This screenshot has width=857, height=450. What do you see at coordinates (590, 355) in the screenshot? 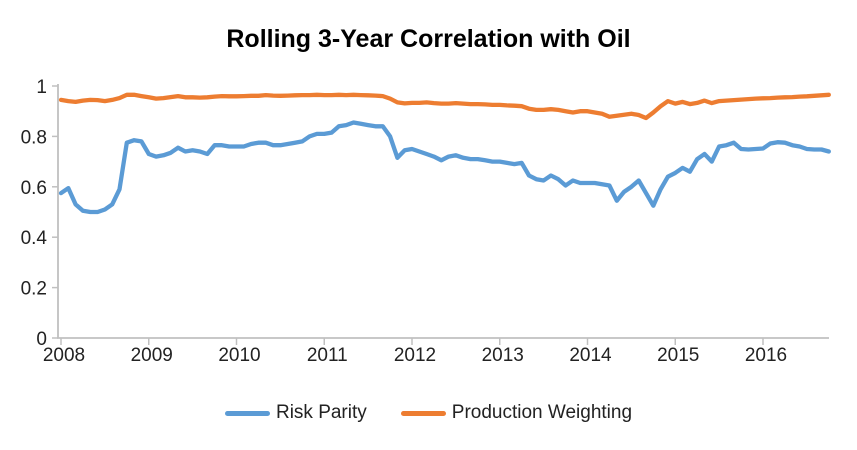
I see `x-tick-label: 2014` at bounding box center [590, 355].